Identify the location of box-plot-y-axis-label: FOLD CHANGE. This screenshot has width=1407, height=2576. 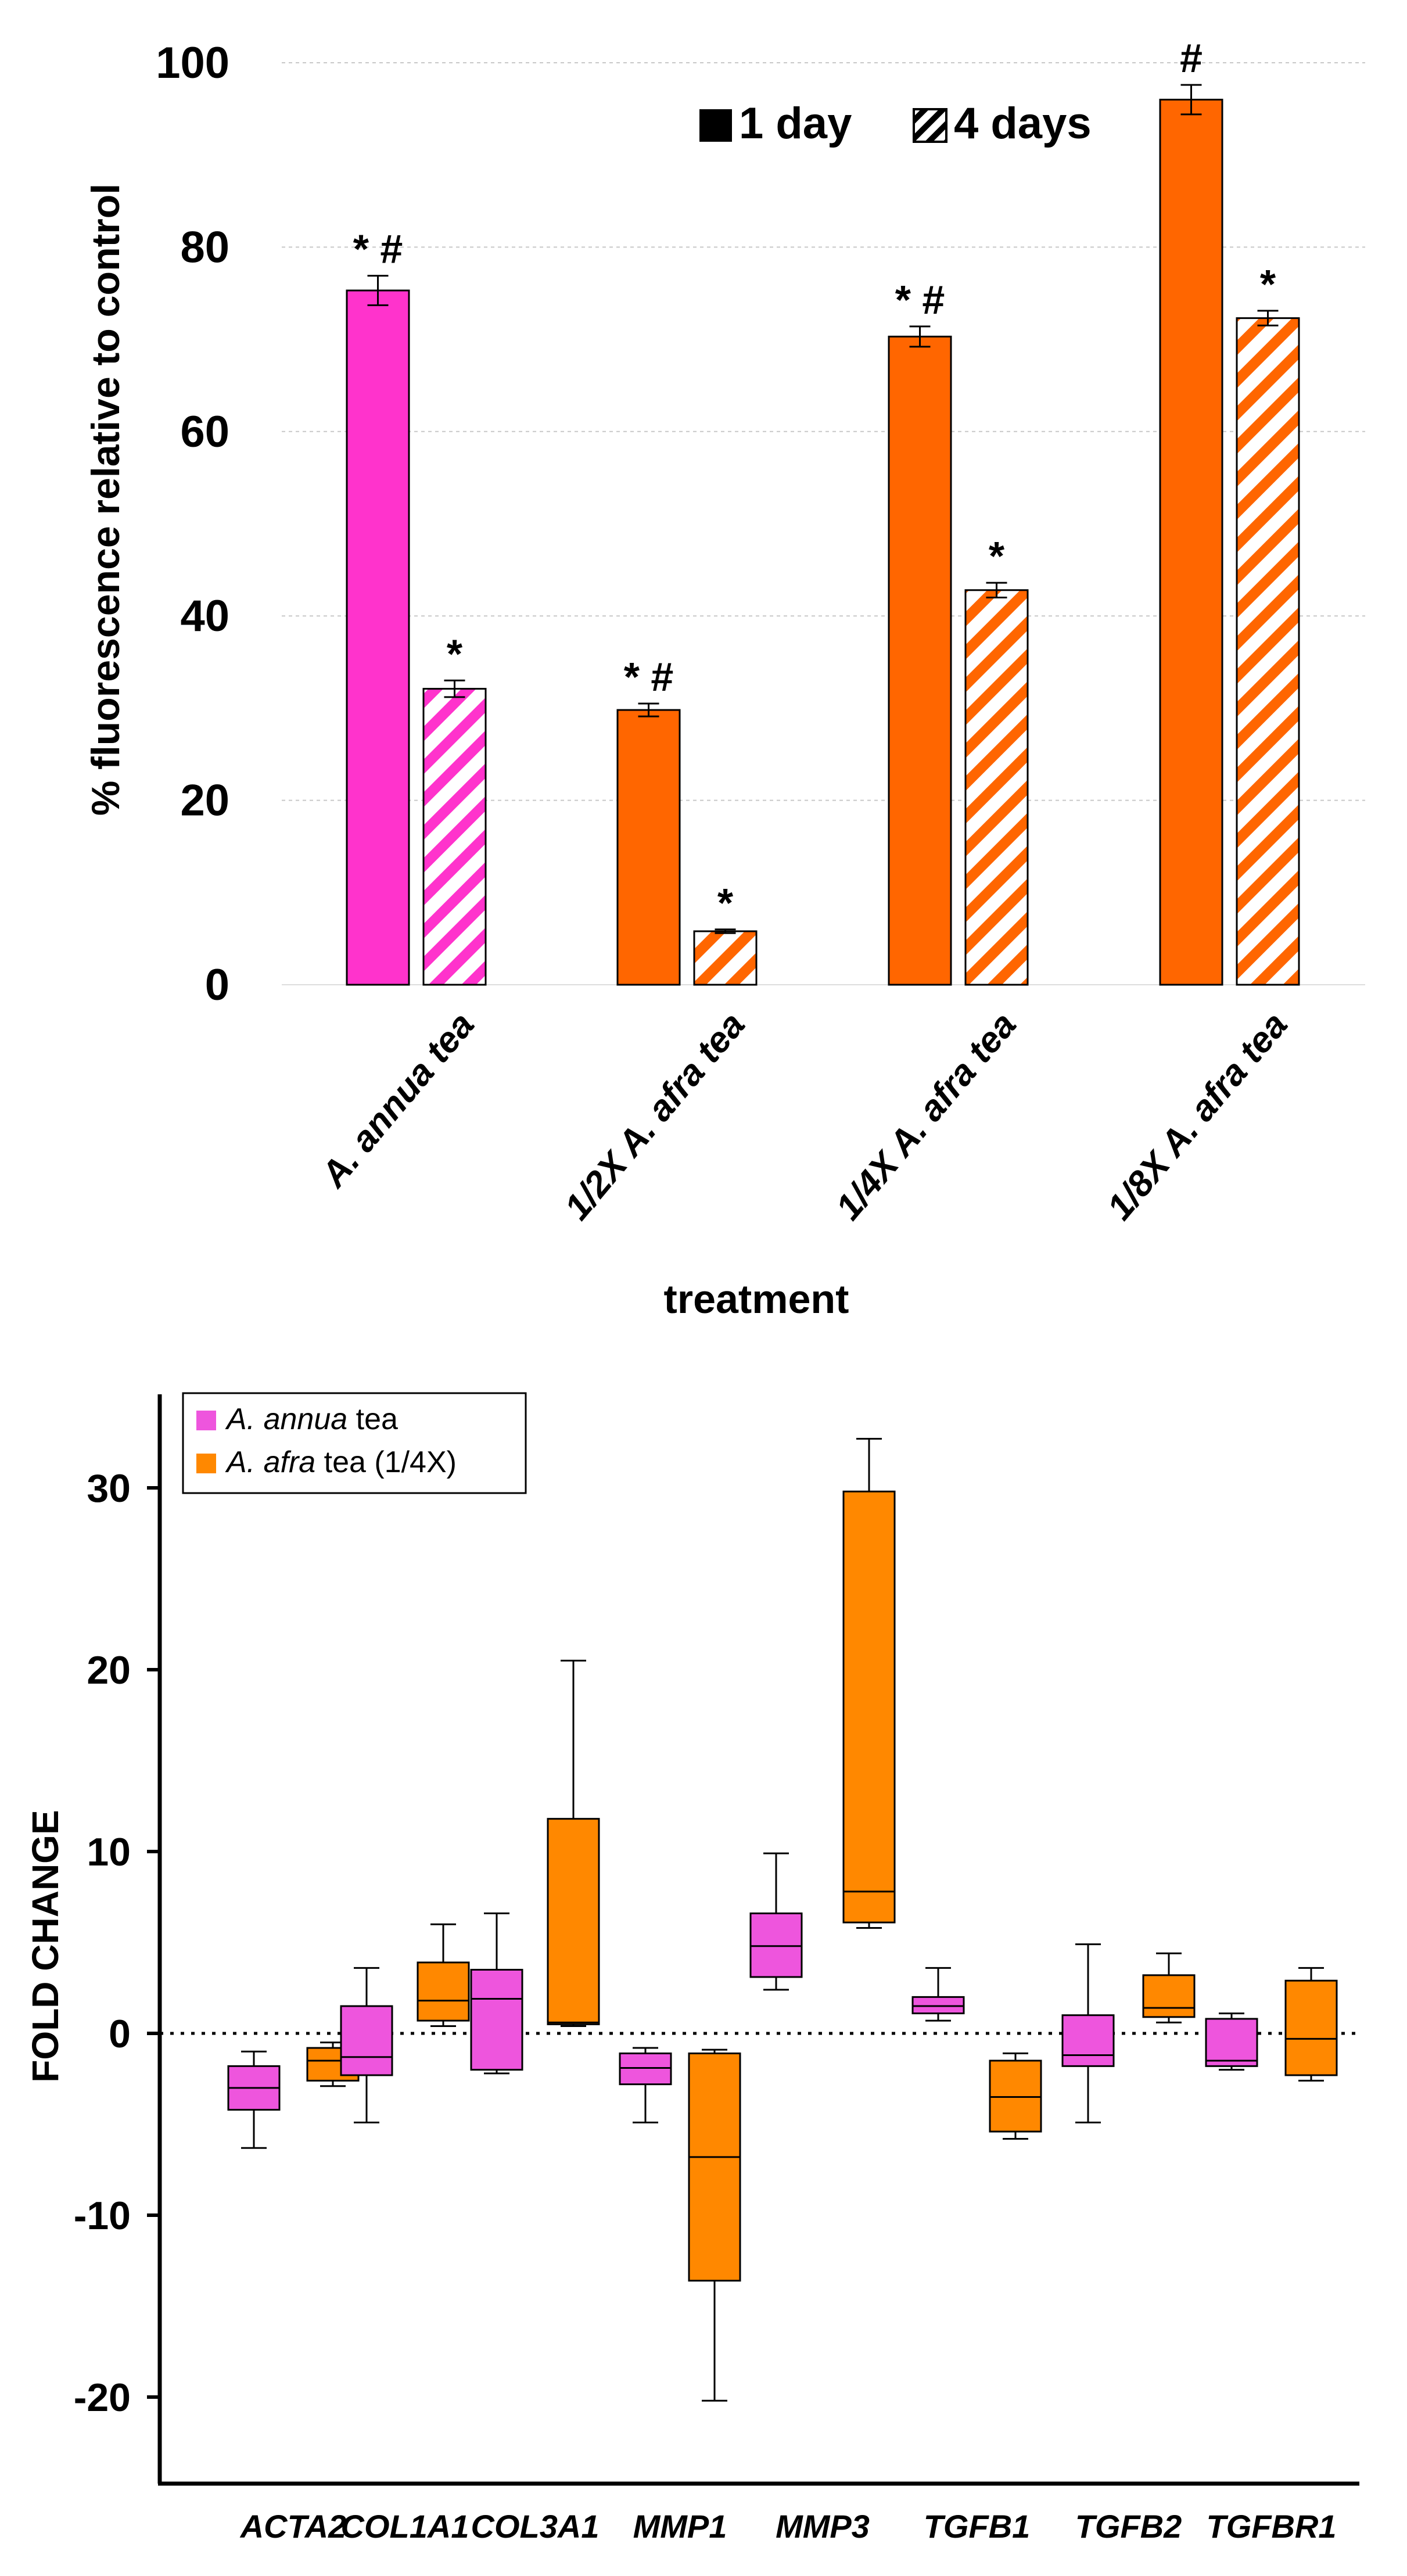
(45, 1946).